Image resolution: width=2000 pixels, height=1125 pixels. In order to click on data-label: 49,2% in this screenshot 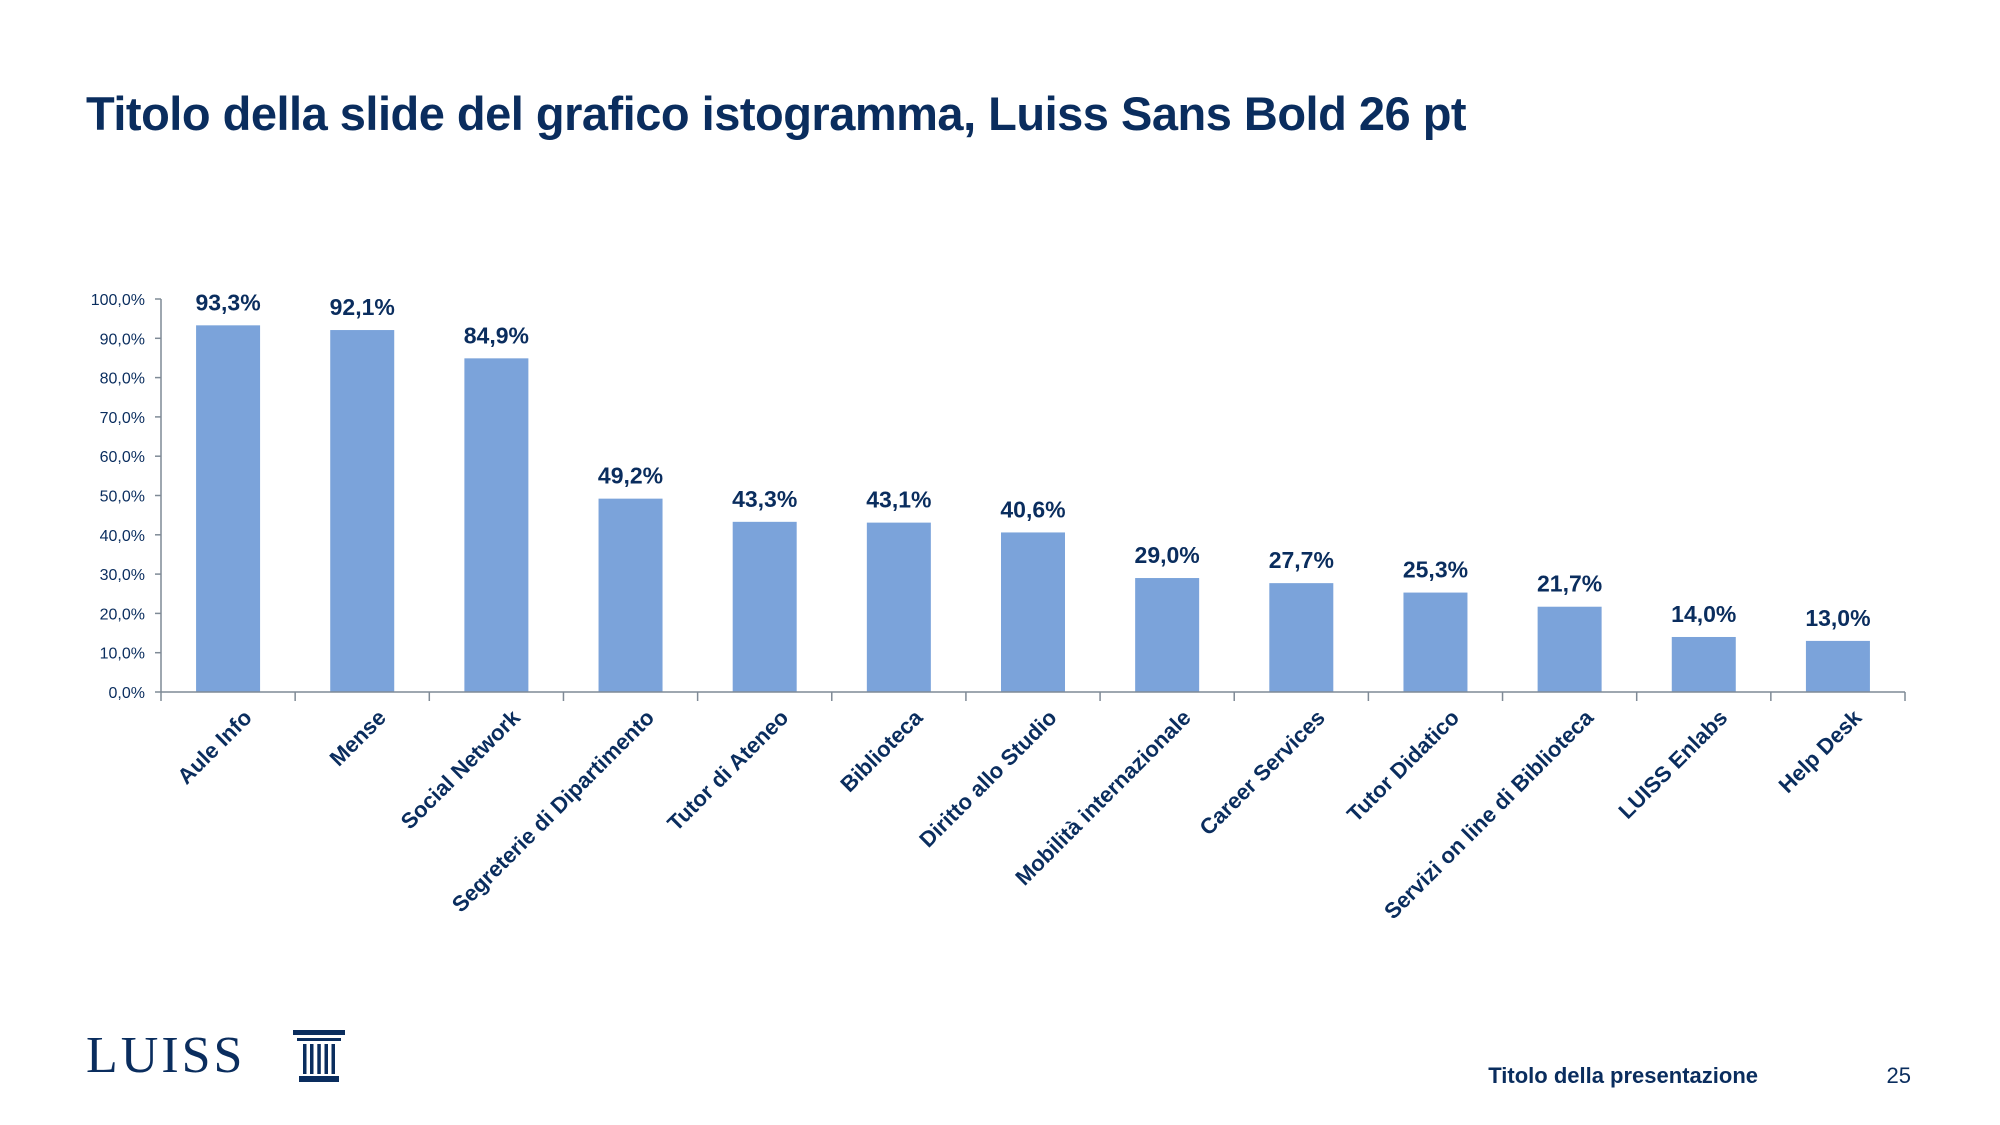, I will do `click(630, 476)`.